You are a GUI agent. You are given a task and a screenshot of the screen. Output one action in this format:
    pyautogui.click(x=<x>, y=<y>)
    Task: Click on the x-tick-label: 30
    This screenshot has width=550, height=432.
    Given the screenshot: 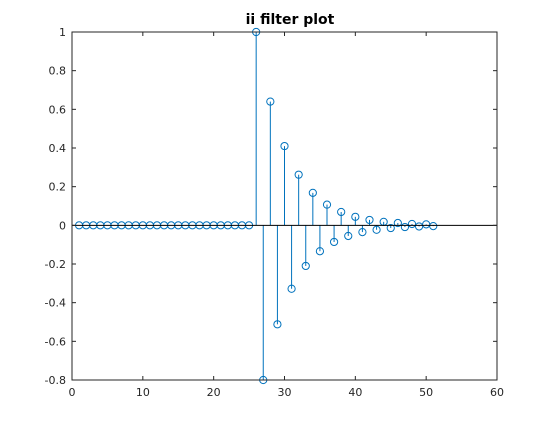 What is the action you would take?
    pyautogui.click(x=285, y=392)
    